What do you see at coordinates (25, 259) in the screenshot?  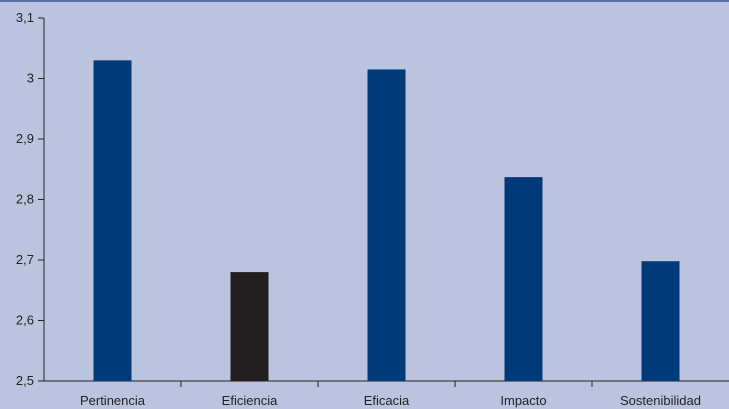 I see `y-tick-label: 2,7` at bounding box center [25, 259].